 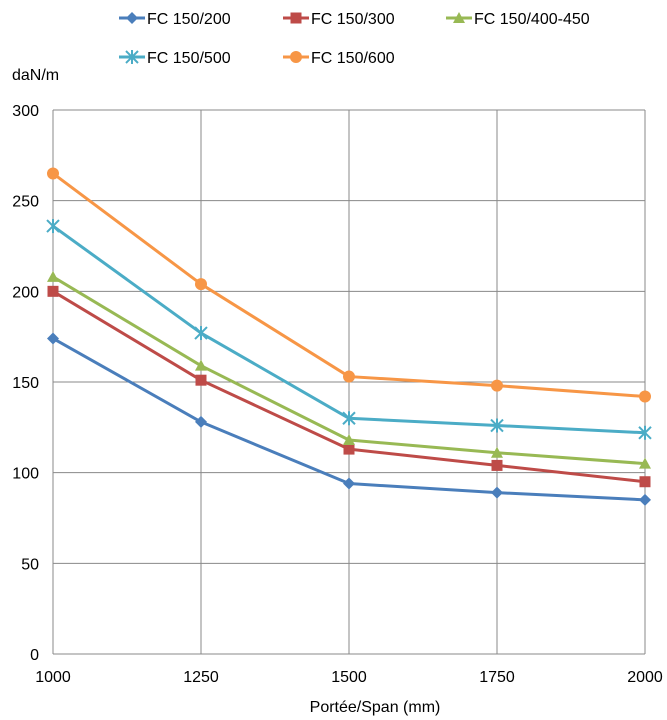 I want to click on y-tick-label: 0, so click(x=34, y=655).